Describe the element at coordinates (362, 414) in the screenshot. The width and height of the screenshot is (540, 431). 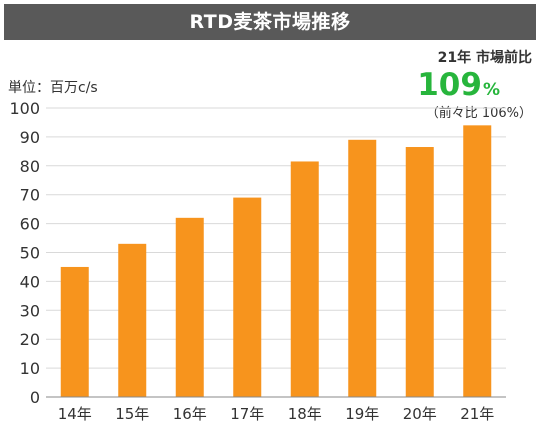
I see `x-tick-label: 19年` at that location.